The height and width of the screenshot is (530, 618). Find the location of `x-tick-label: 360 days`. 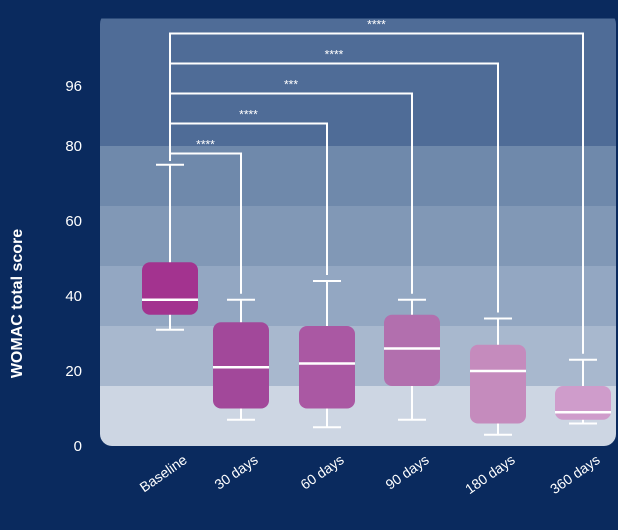

x-tick-label: 360 days is located at coordinates (575, 474).